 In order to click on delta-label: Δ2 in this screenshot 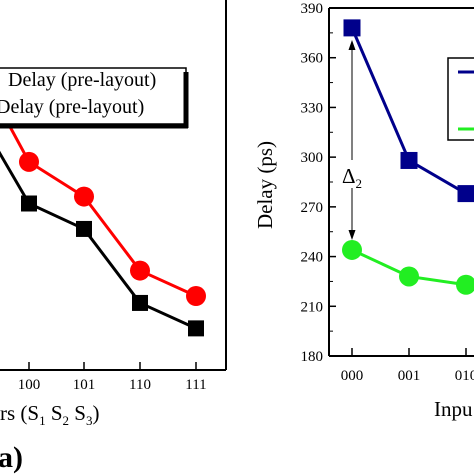, I will do `click(352, 177)`.